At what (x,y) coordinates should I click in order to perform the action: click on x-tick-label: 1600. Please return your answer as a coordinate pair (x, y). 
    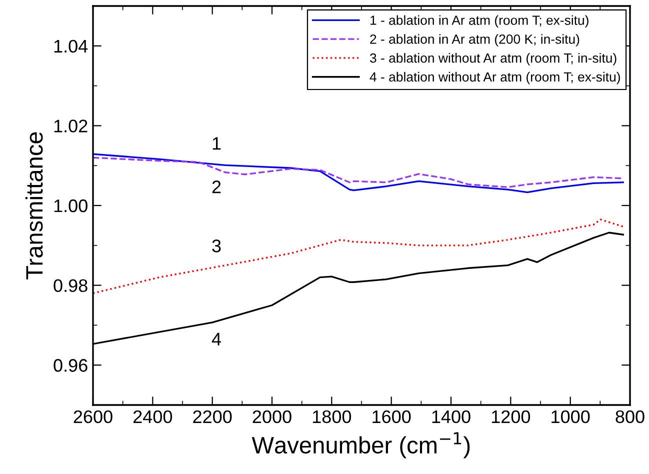
    Looking at the image, I should click on (391, 417).